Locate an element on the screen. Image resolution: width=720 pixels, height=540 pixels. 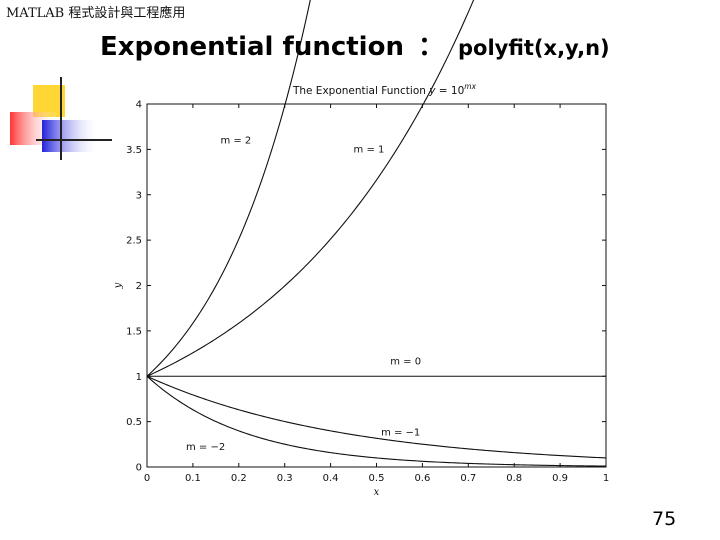
y-tick-label: 2.5 is located at coordinates (134, 241).